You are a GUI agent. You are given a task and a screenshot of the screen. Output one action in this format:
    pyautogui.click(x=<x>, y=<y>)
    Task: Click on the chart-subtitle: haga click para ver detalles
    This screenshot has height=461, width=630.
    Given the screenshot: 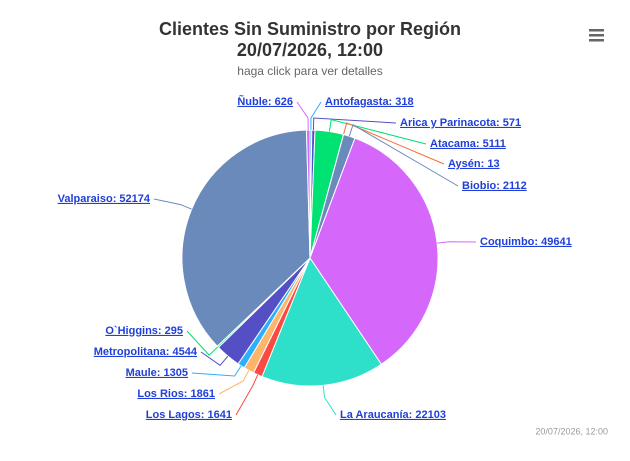 What is the action you would take?
    pyautogui.click(x=309, y=71)
    